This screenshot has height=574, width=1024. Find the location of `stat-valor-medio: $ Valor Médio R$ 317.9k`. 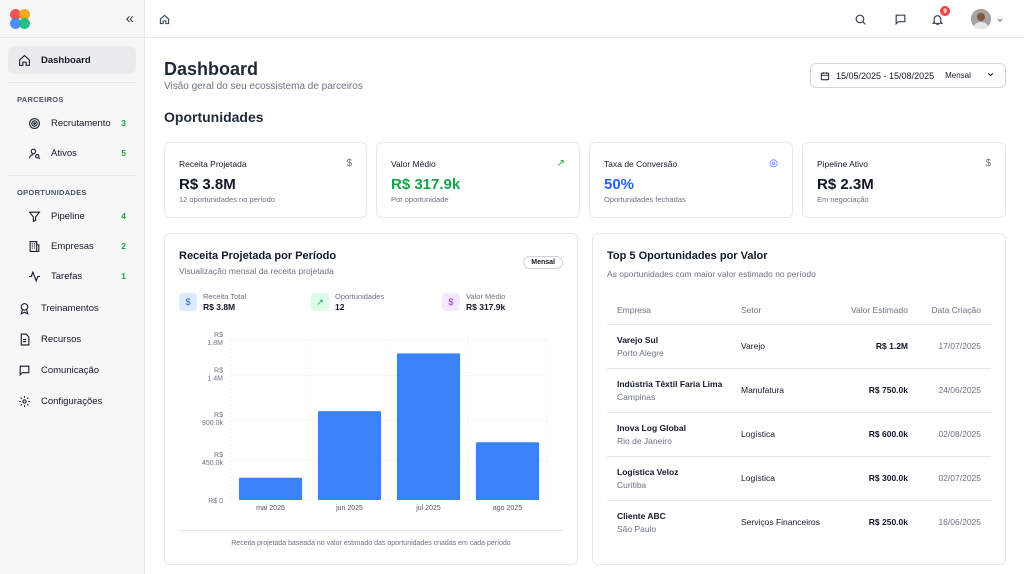

stat-valor-medio: $ Valor Médio R$ 317.9k is located at coordinates (473, 302).